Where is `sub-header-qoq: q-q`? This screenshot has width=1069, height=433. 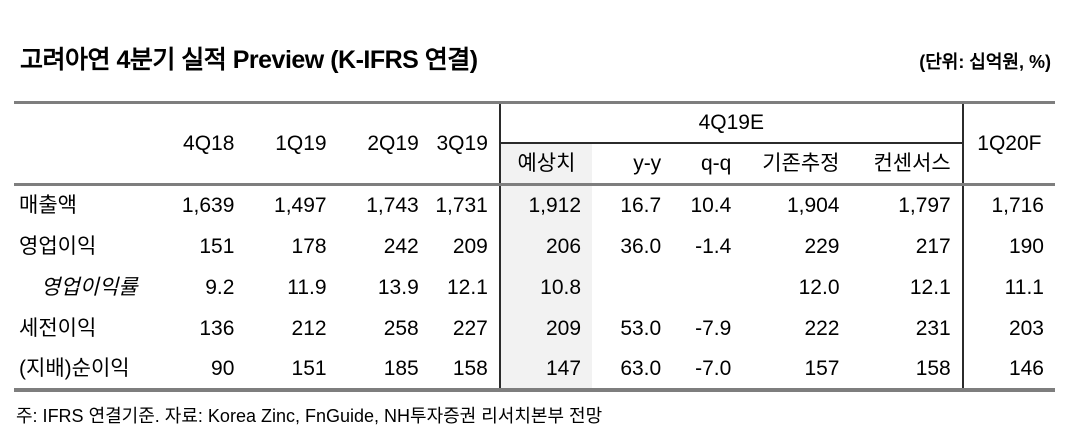
sub-header-qoq: q-q is located at coordinates (716, 163).